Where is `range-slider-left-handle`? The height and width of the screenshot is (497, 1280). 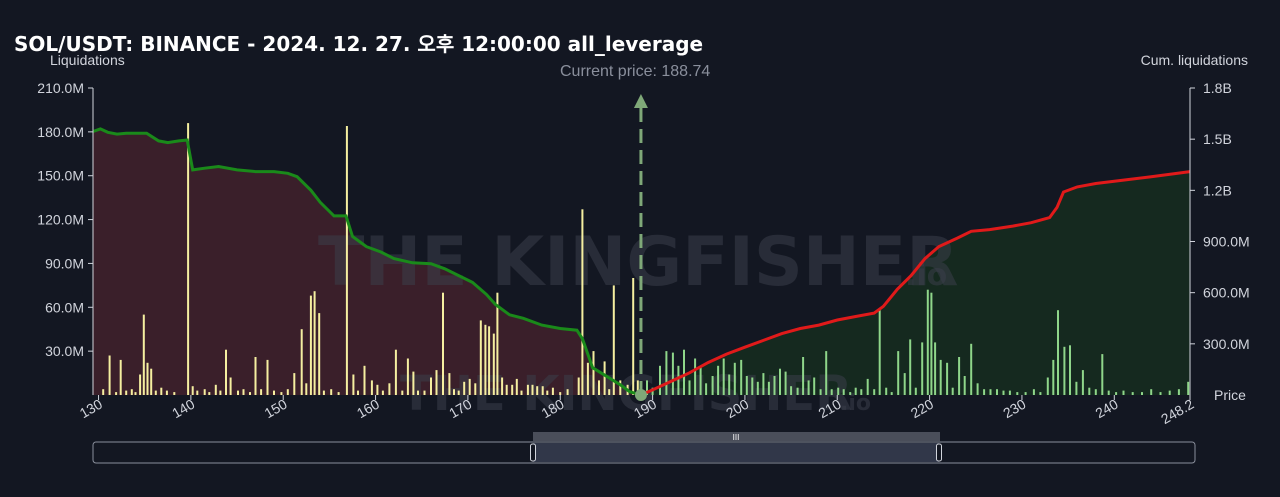 range-slider-left-handle is located at coordinates (533, 452).